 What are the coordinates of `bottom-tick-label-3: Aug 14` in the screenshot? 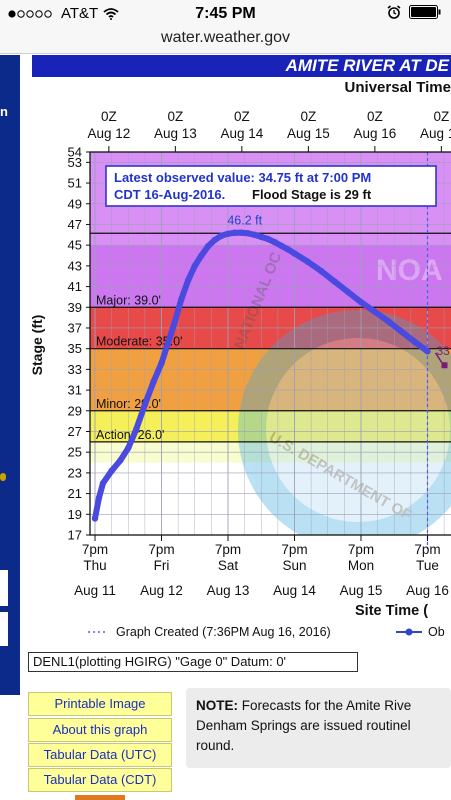 It's located at (294, 590).